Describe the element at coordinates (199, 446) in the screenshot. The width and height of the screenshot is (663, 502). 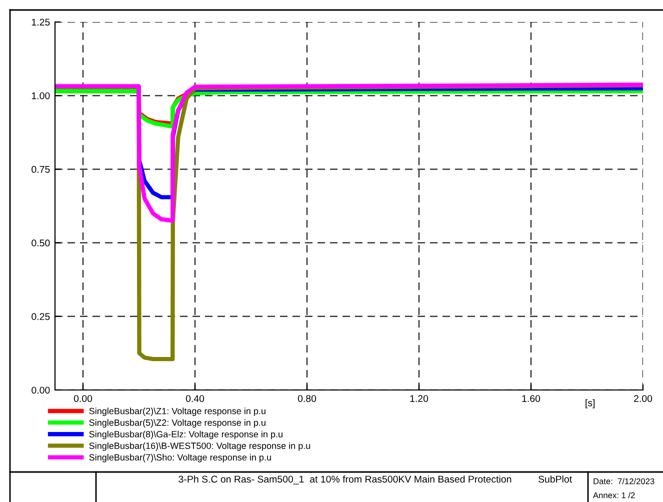
I see `legend-label: SingleBusbar(16)\B-WEST500: Voltage response in p.u` at that location.